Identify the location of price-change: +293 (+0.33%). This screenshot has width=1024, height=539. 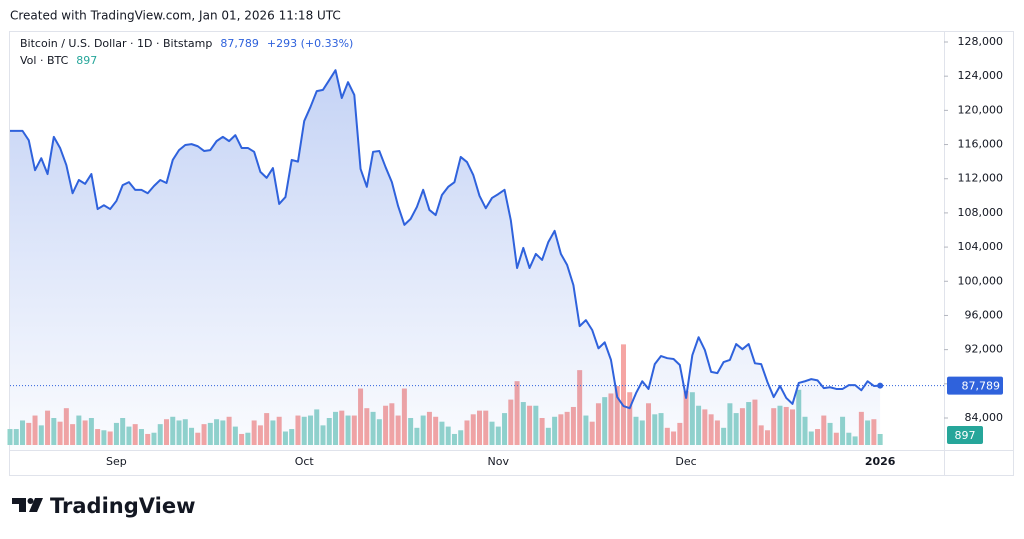
(310, 43).